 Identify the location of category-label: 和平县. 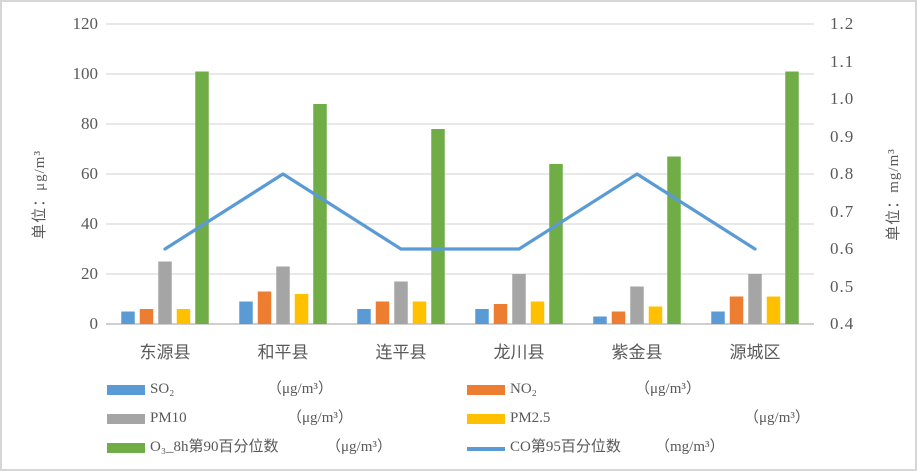
(283, 352).